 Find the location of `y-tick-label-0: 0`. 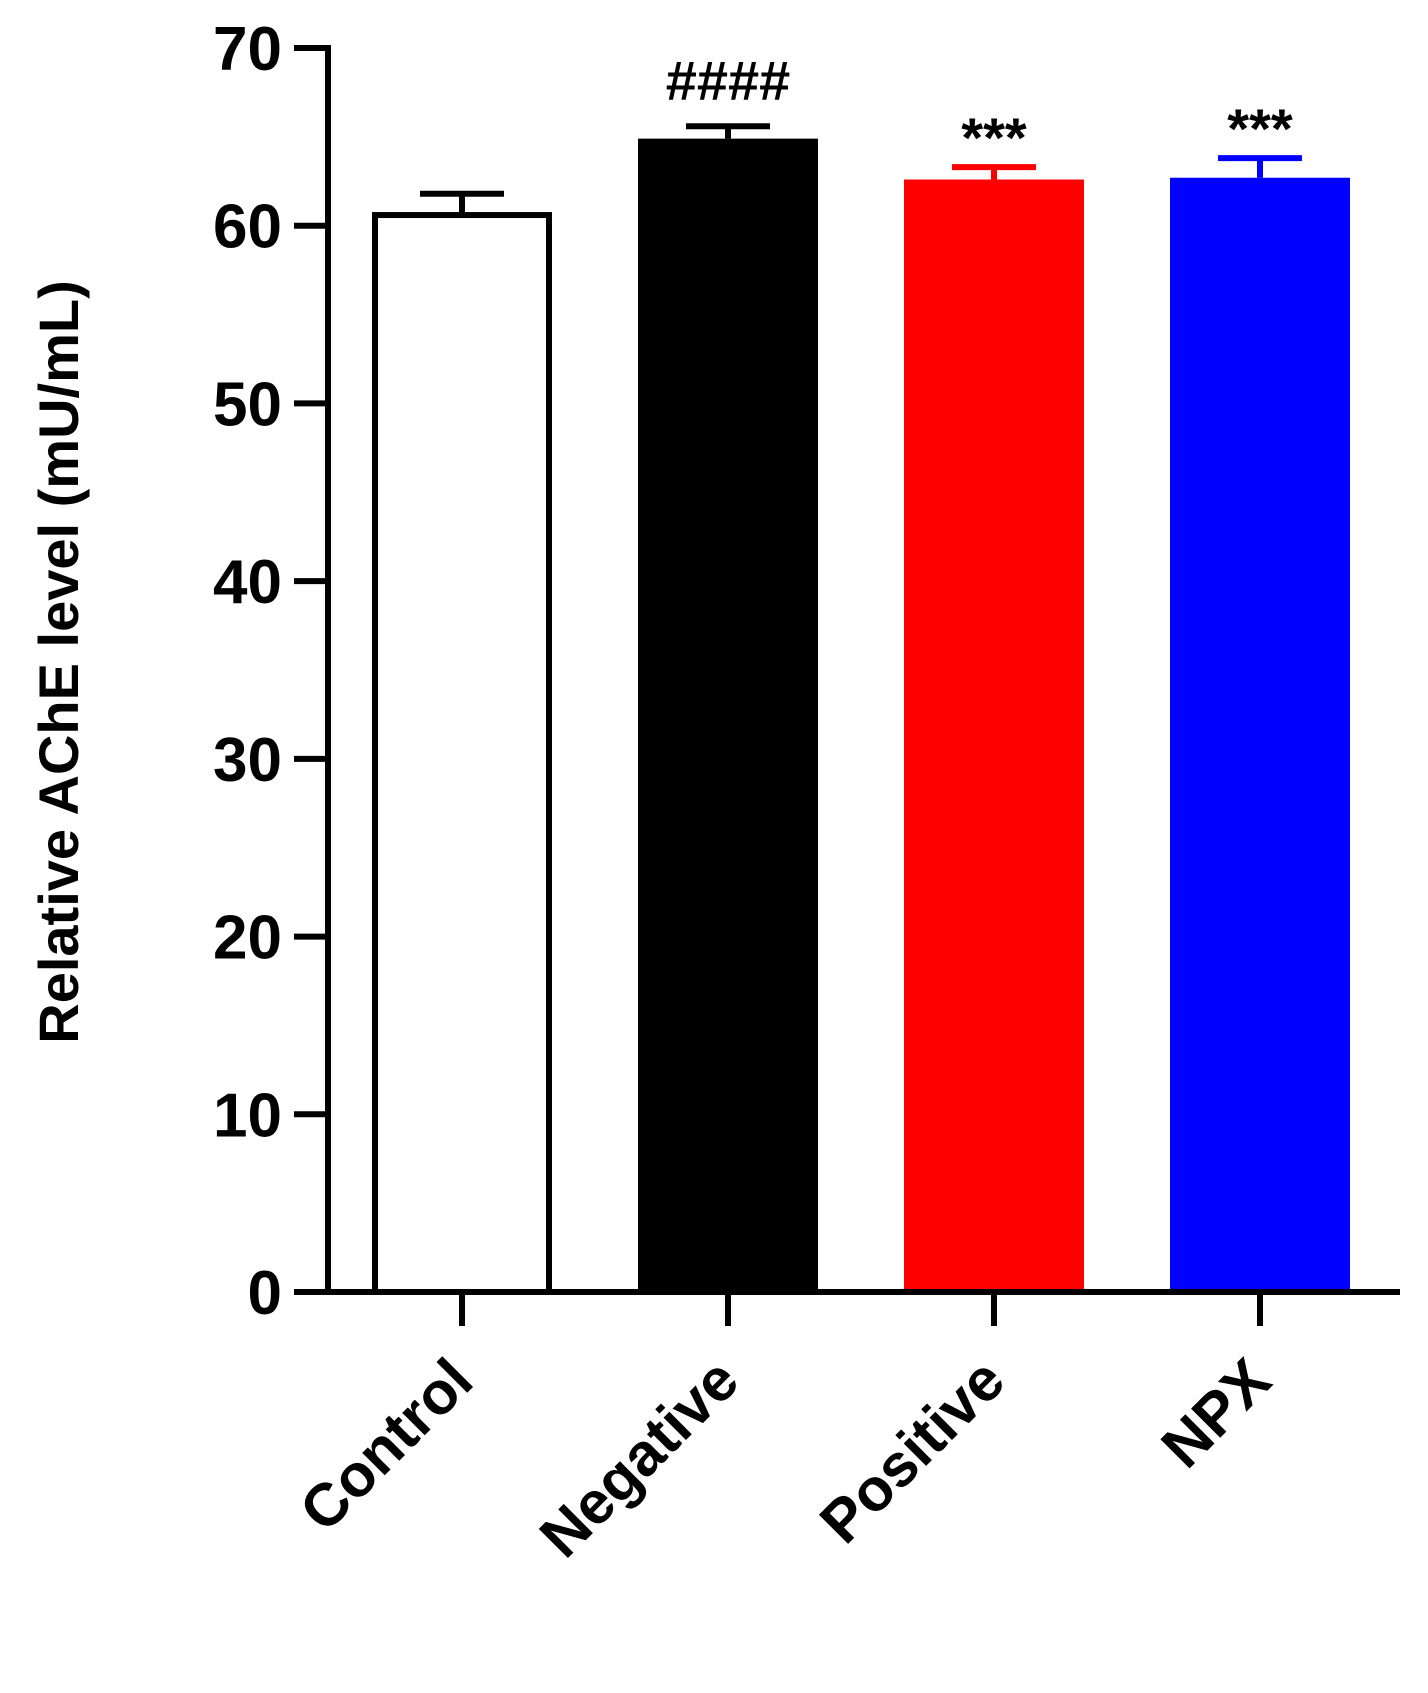

y-tick-label-0: 0 is located at coordinates (265, 1293).